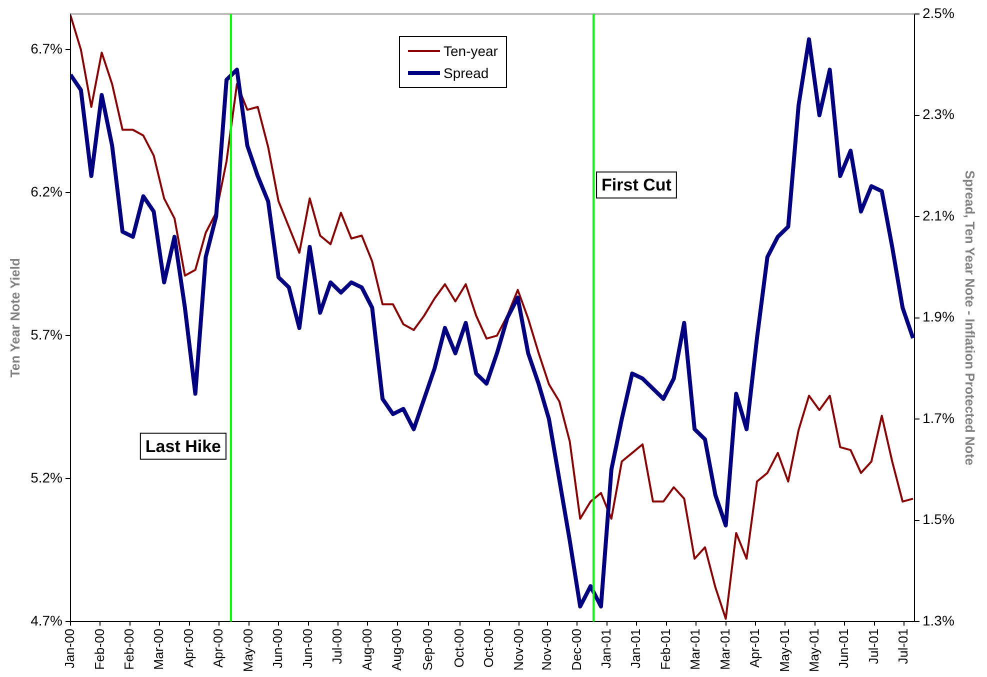  Describe the element at coordinates (938, 215) in the screenshot. I see `y2-tick-label: 2.1%` at that location.